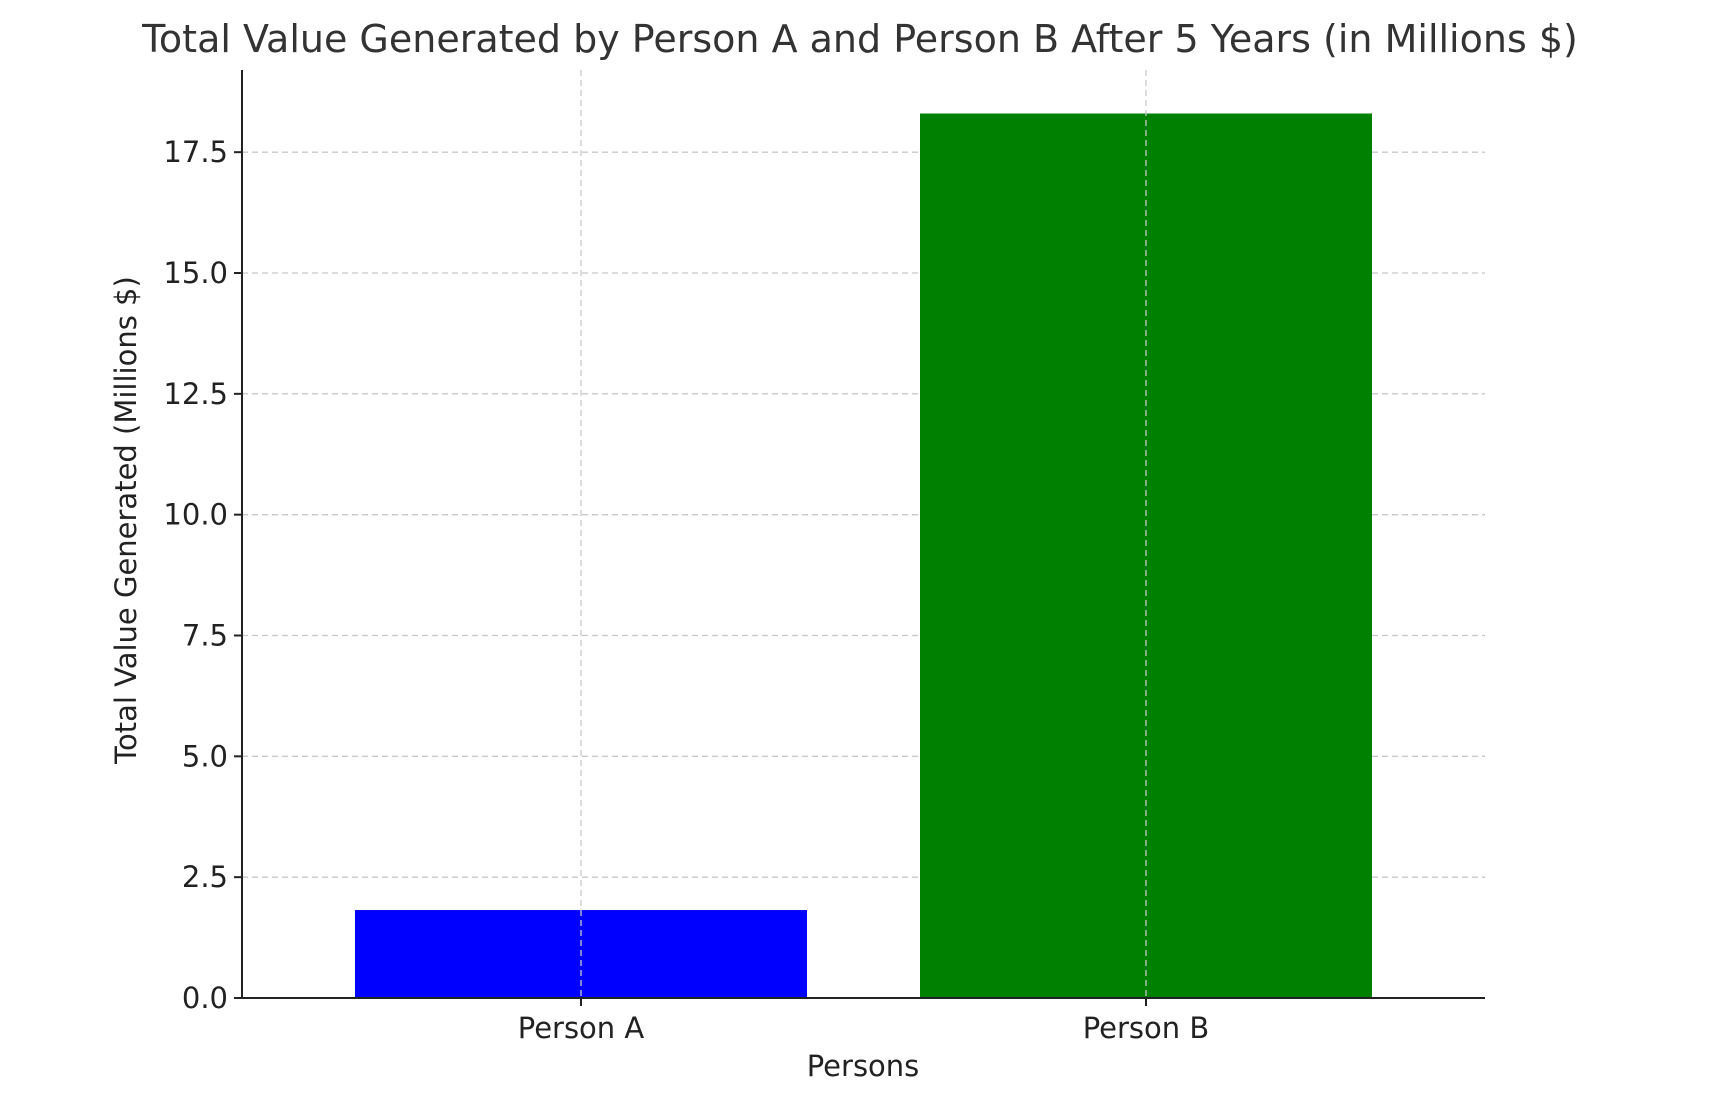 The width and height of the screenshot is (1720, 1101). What do you see at coordinates (195, 273) in the screenshot?
I see `y-tick-label: 15.0` at bounding box center [195, 273].